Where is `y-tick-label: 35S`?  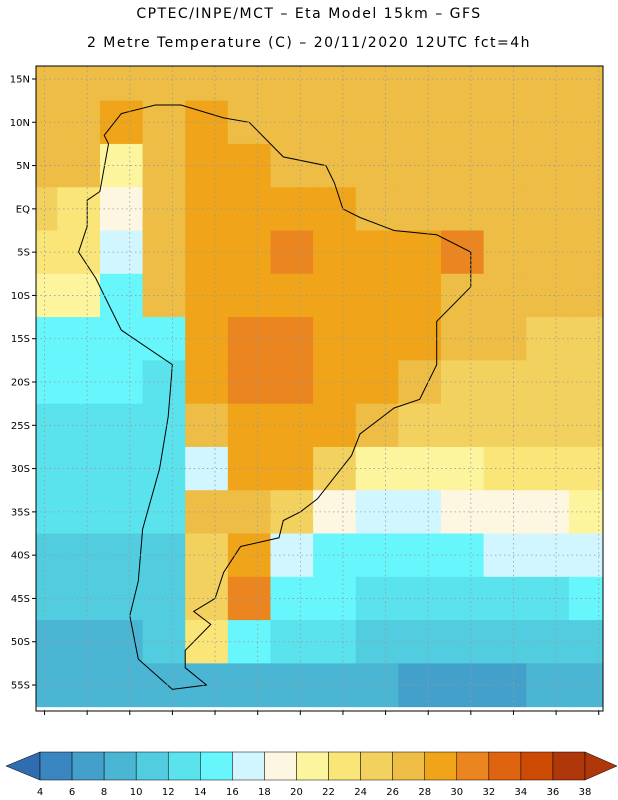 y-tick-label: 35S is located at coordinates (20, 512).